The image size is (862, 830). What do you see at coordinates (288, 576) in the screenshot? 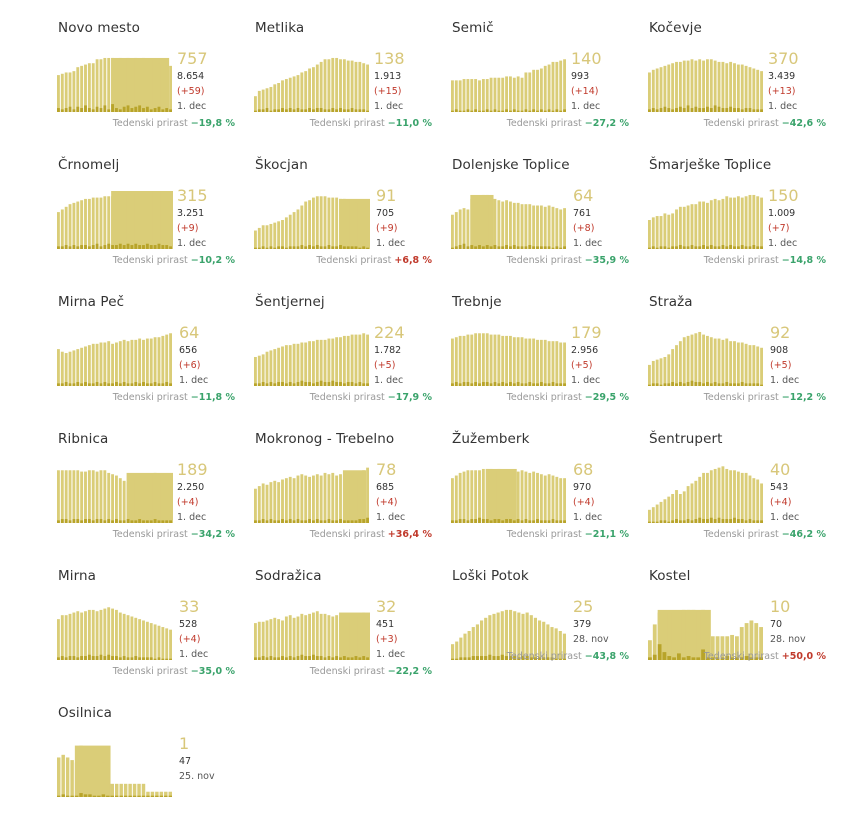
I see `municipality-name: Sodražica` at bounding box center [288, 576].